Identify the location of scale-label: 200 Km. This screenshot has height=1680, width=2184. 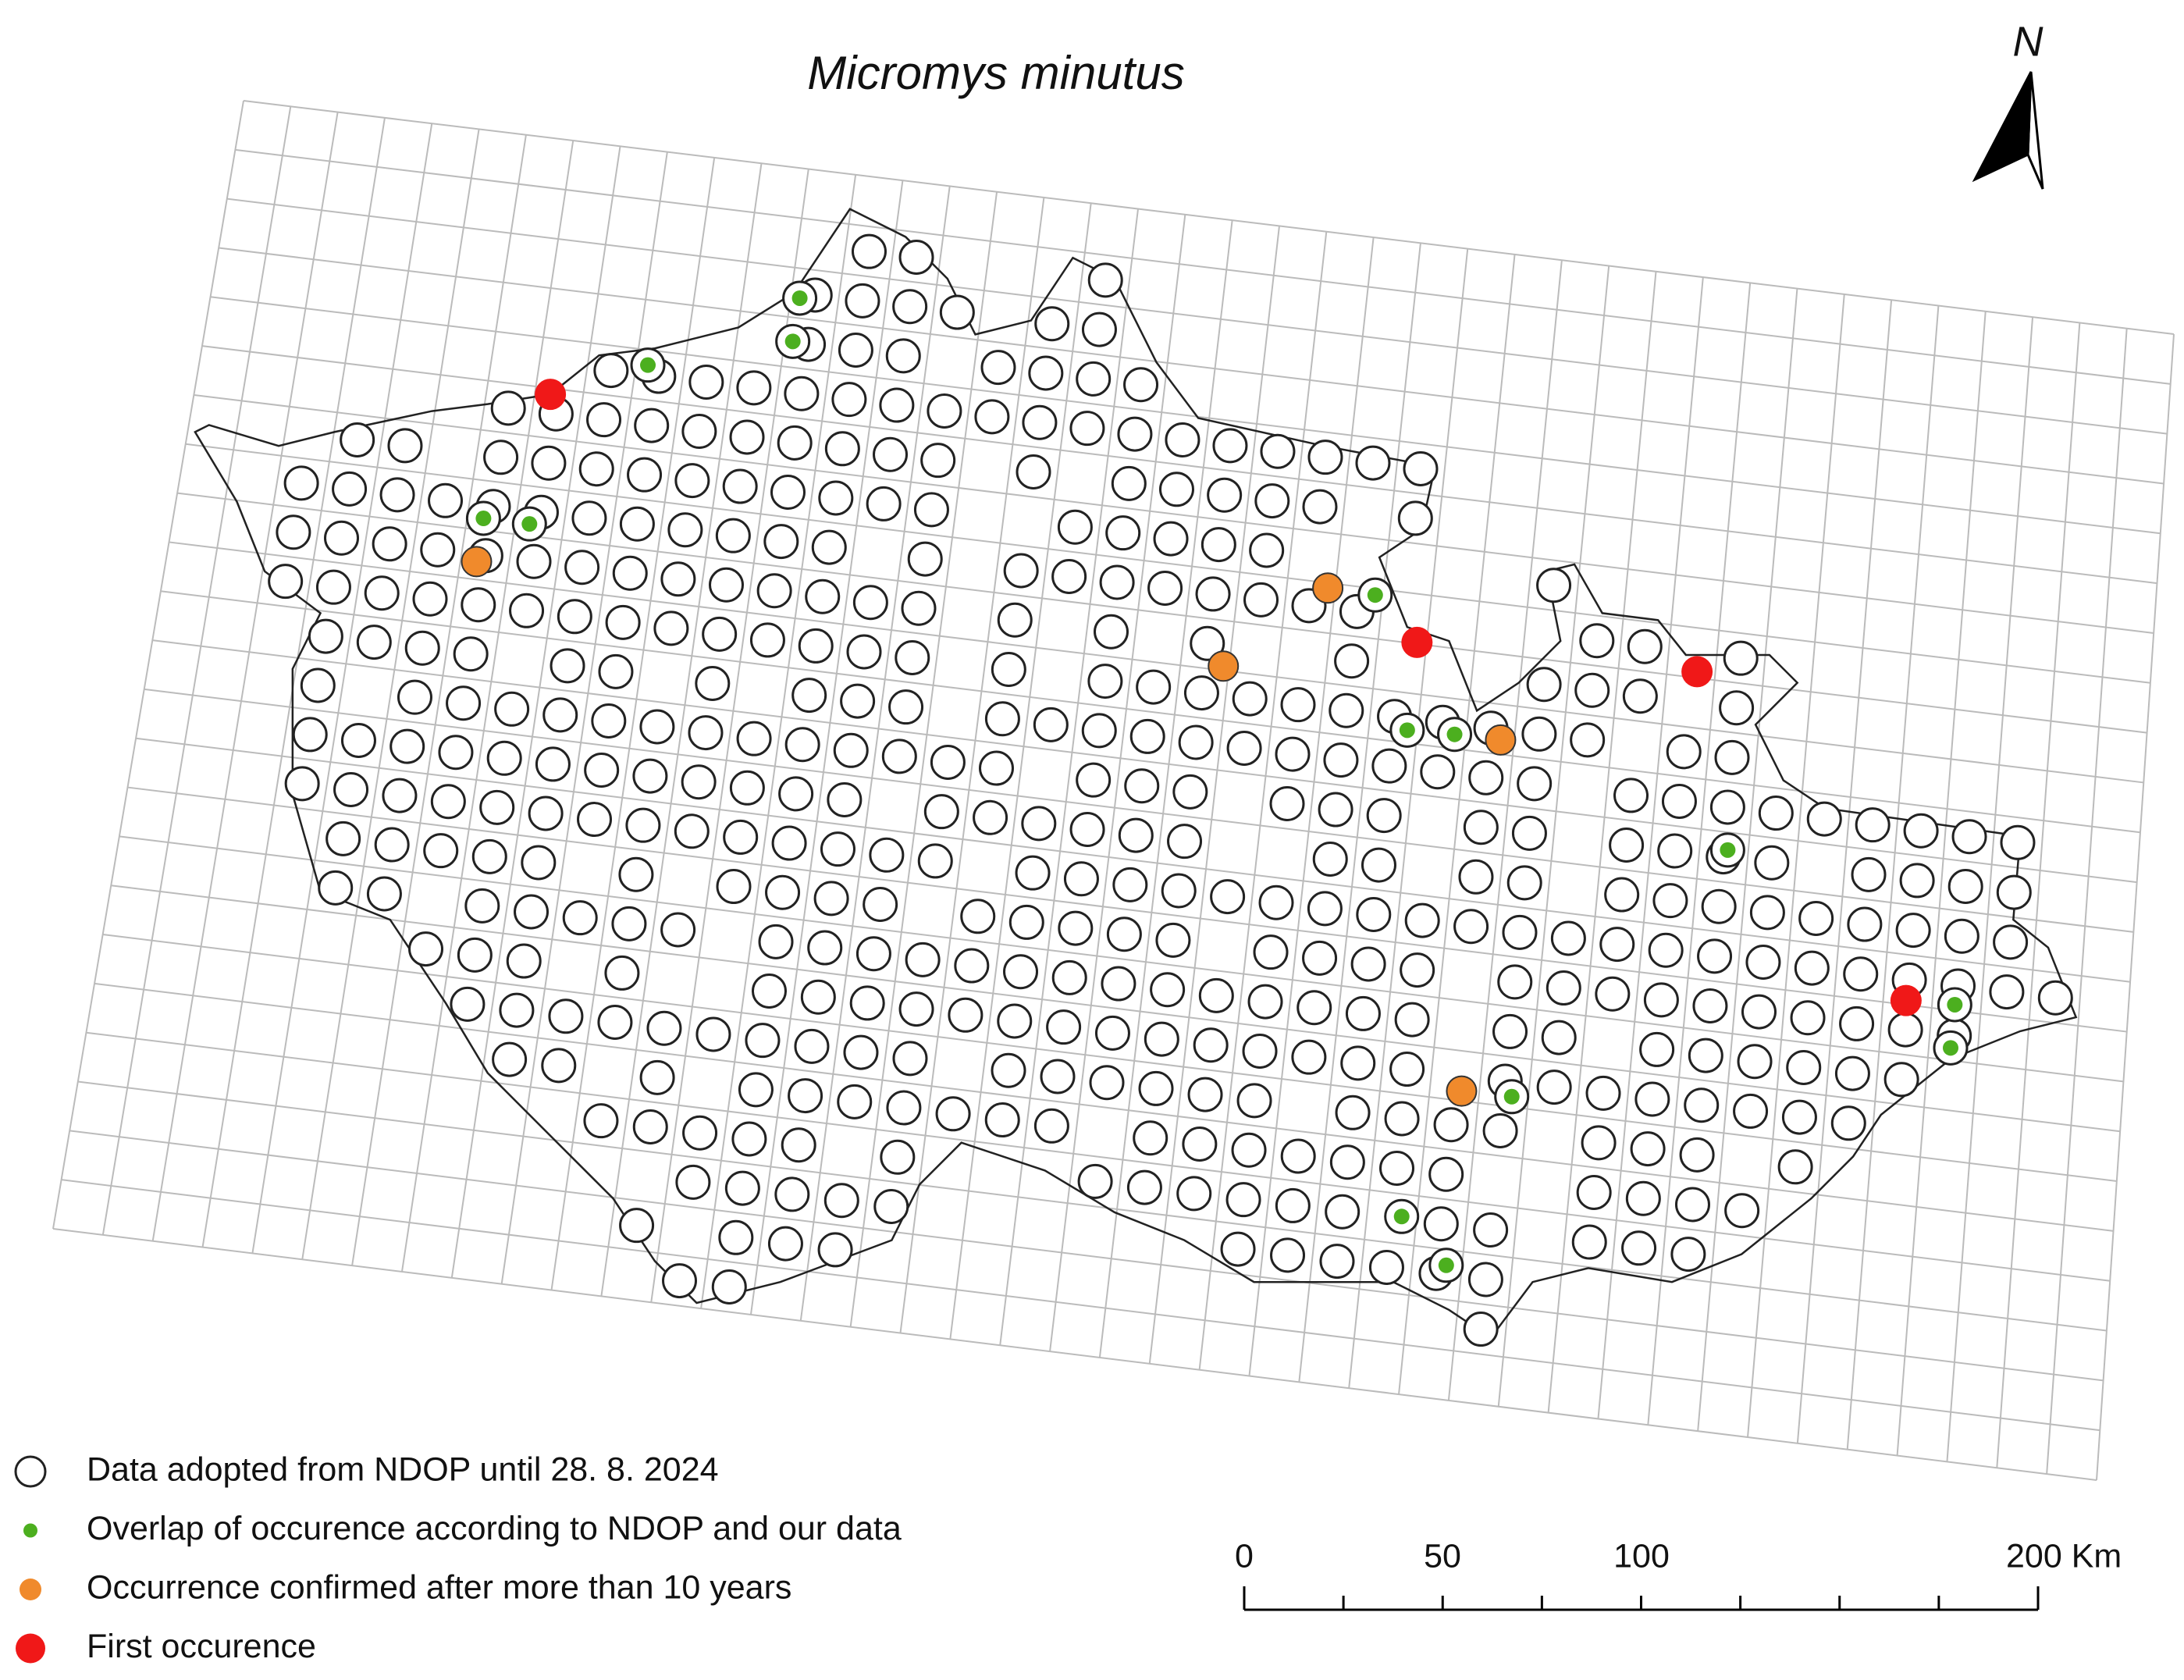
(2064, 1556).